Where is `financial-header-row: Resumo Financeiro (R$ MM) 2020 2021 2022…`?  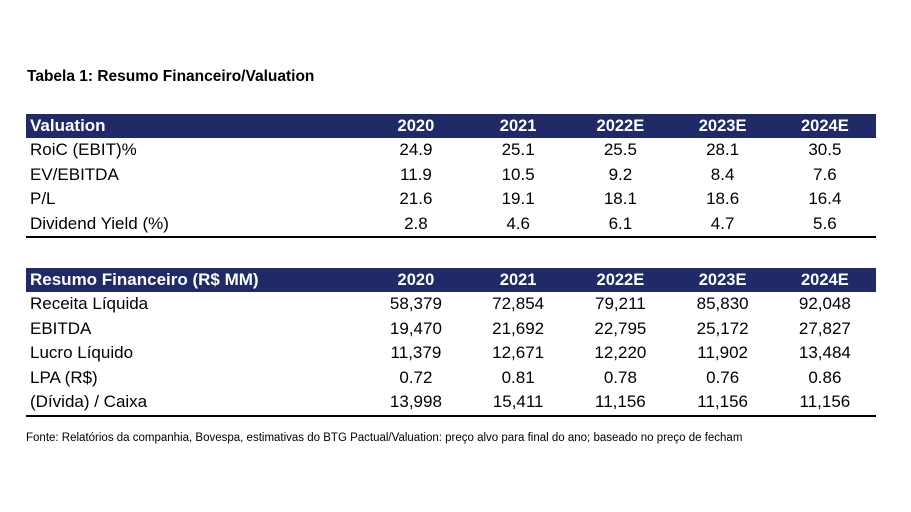 financial-header-row: Resumo Financeiro (R$ MM) 2020 2021 2022… is located at coordinates (451, 280).